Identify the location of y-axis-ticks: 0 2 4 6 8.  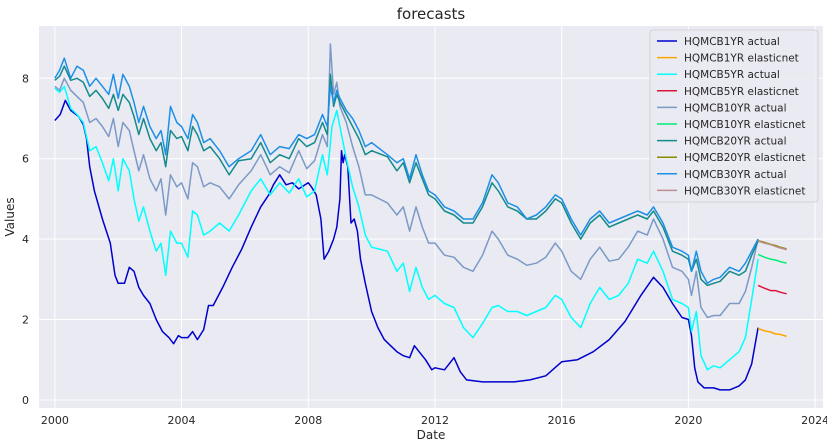
(25, 239).